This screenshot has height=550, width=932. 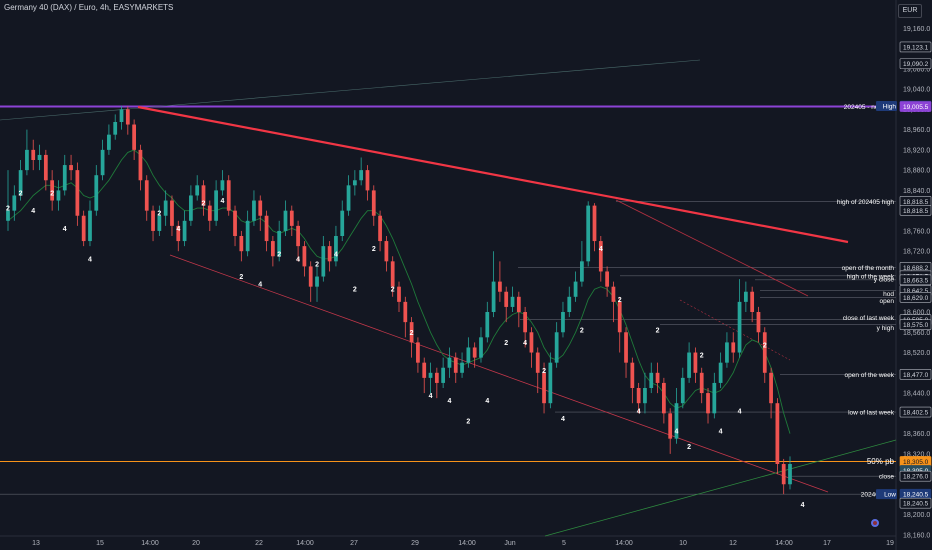 I want to click on y-tick-label: 18,520.0, so click(x=916, y=353).